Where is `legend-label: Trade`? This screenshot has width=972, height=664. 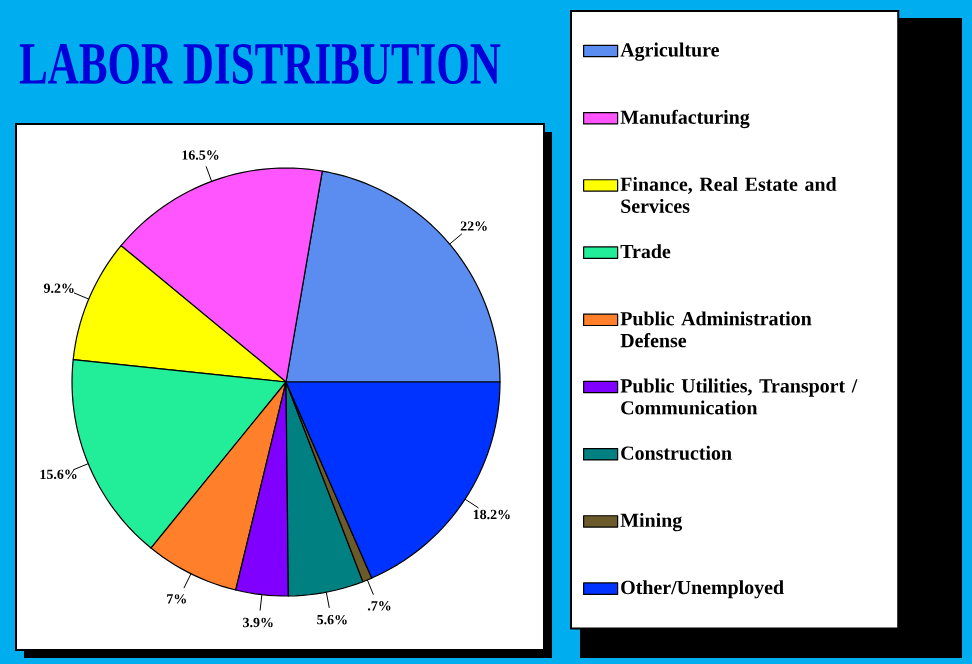
legend-label: Trade is located at coordinates (645, 251).